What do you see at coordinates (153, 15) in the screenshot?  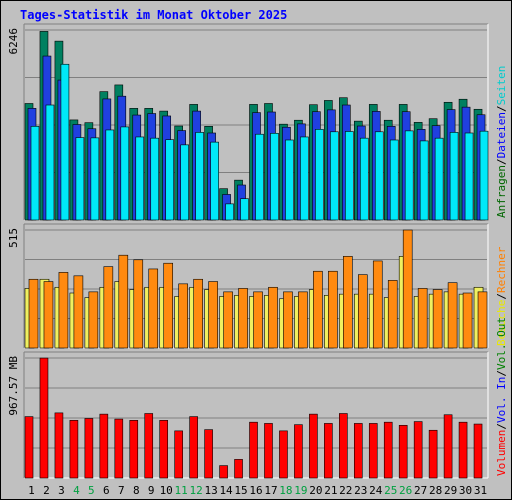 I see `chart-title: Tages-Statistik im Monat Oktober 2025` at bounding box center [153, 15].